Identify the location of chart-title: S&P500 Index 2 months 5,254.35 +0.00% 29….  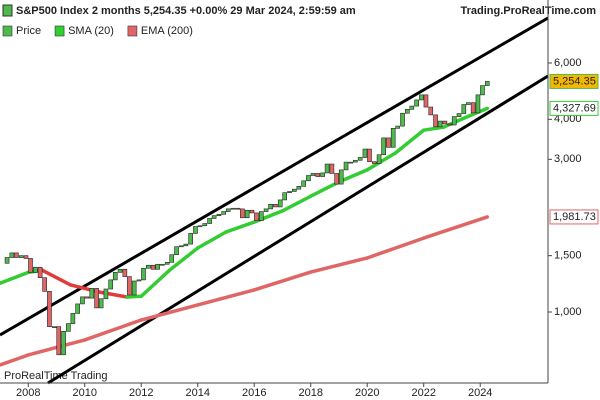
(186, 11).